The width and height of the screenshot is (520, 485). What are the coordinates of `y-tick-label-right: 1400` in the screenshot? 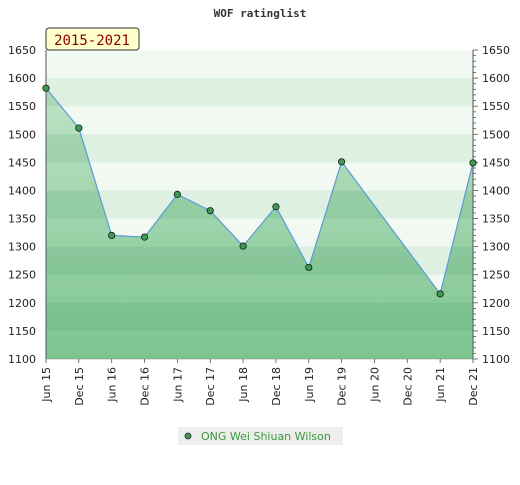 It's located at (496, 190).